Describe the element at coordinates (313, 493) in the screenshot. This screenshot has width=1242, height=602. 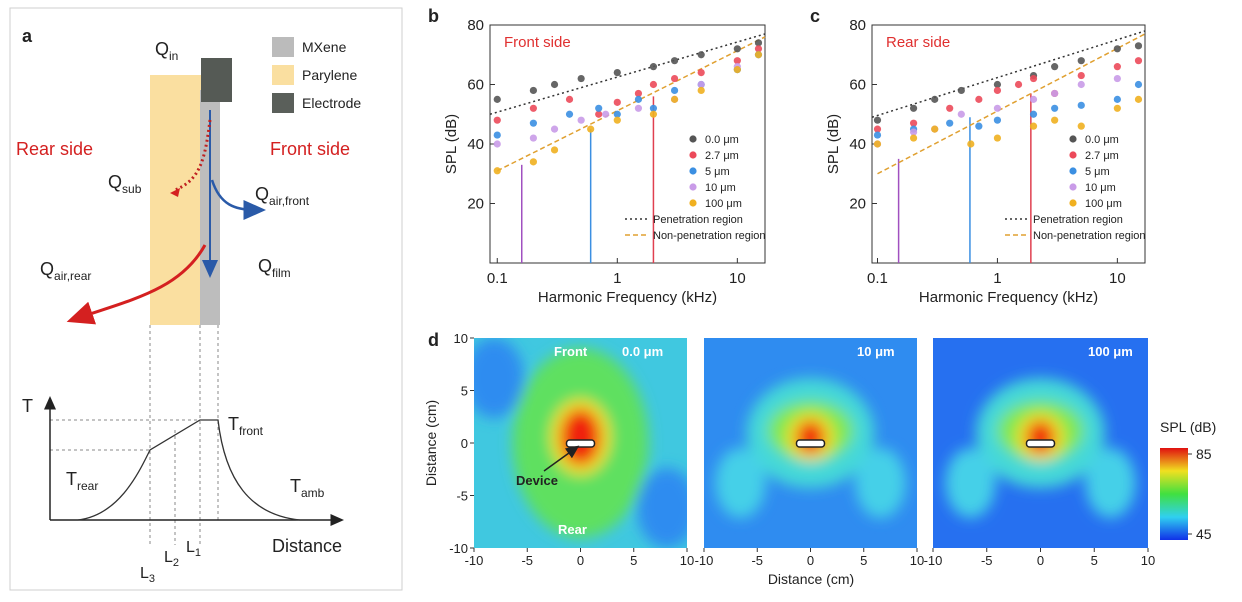
I see `label-sub: amb` at that location.